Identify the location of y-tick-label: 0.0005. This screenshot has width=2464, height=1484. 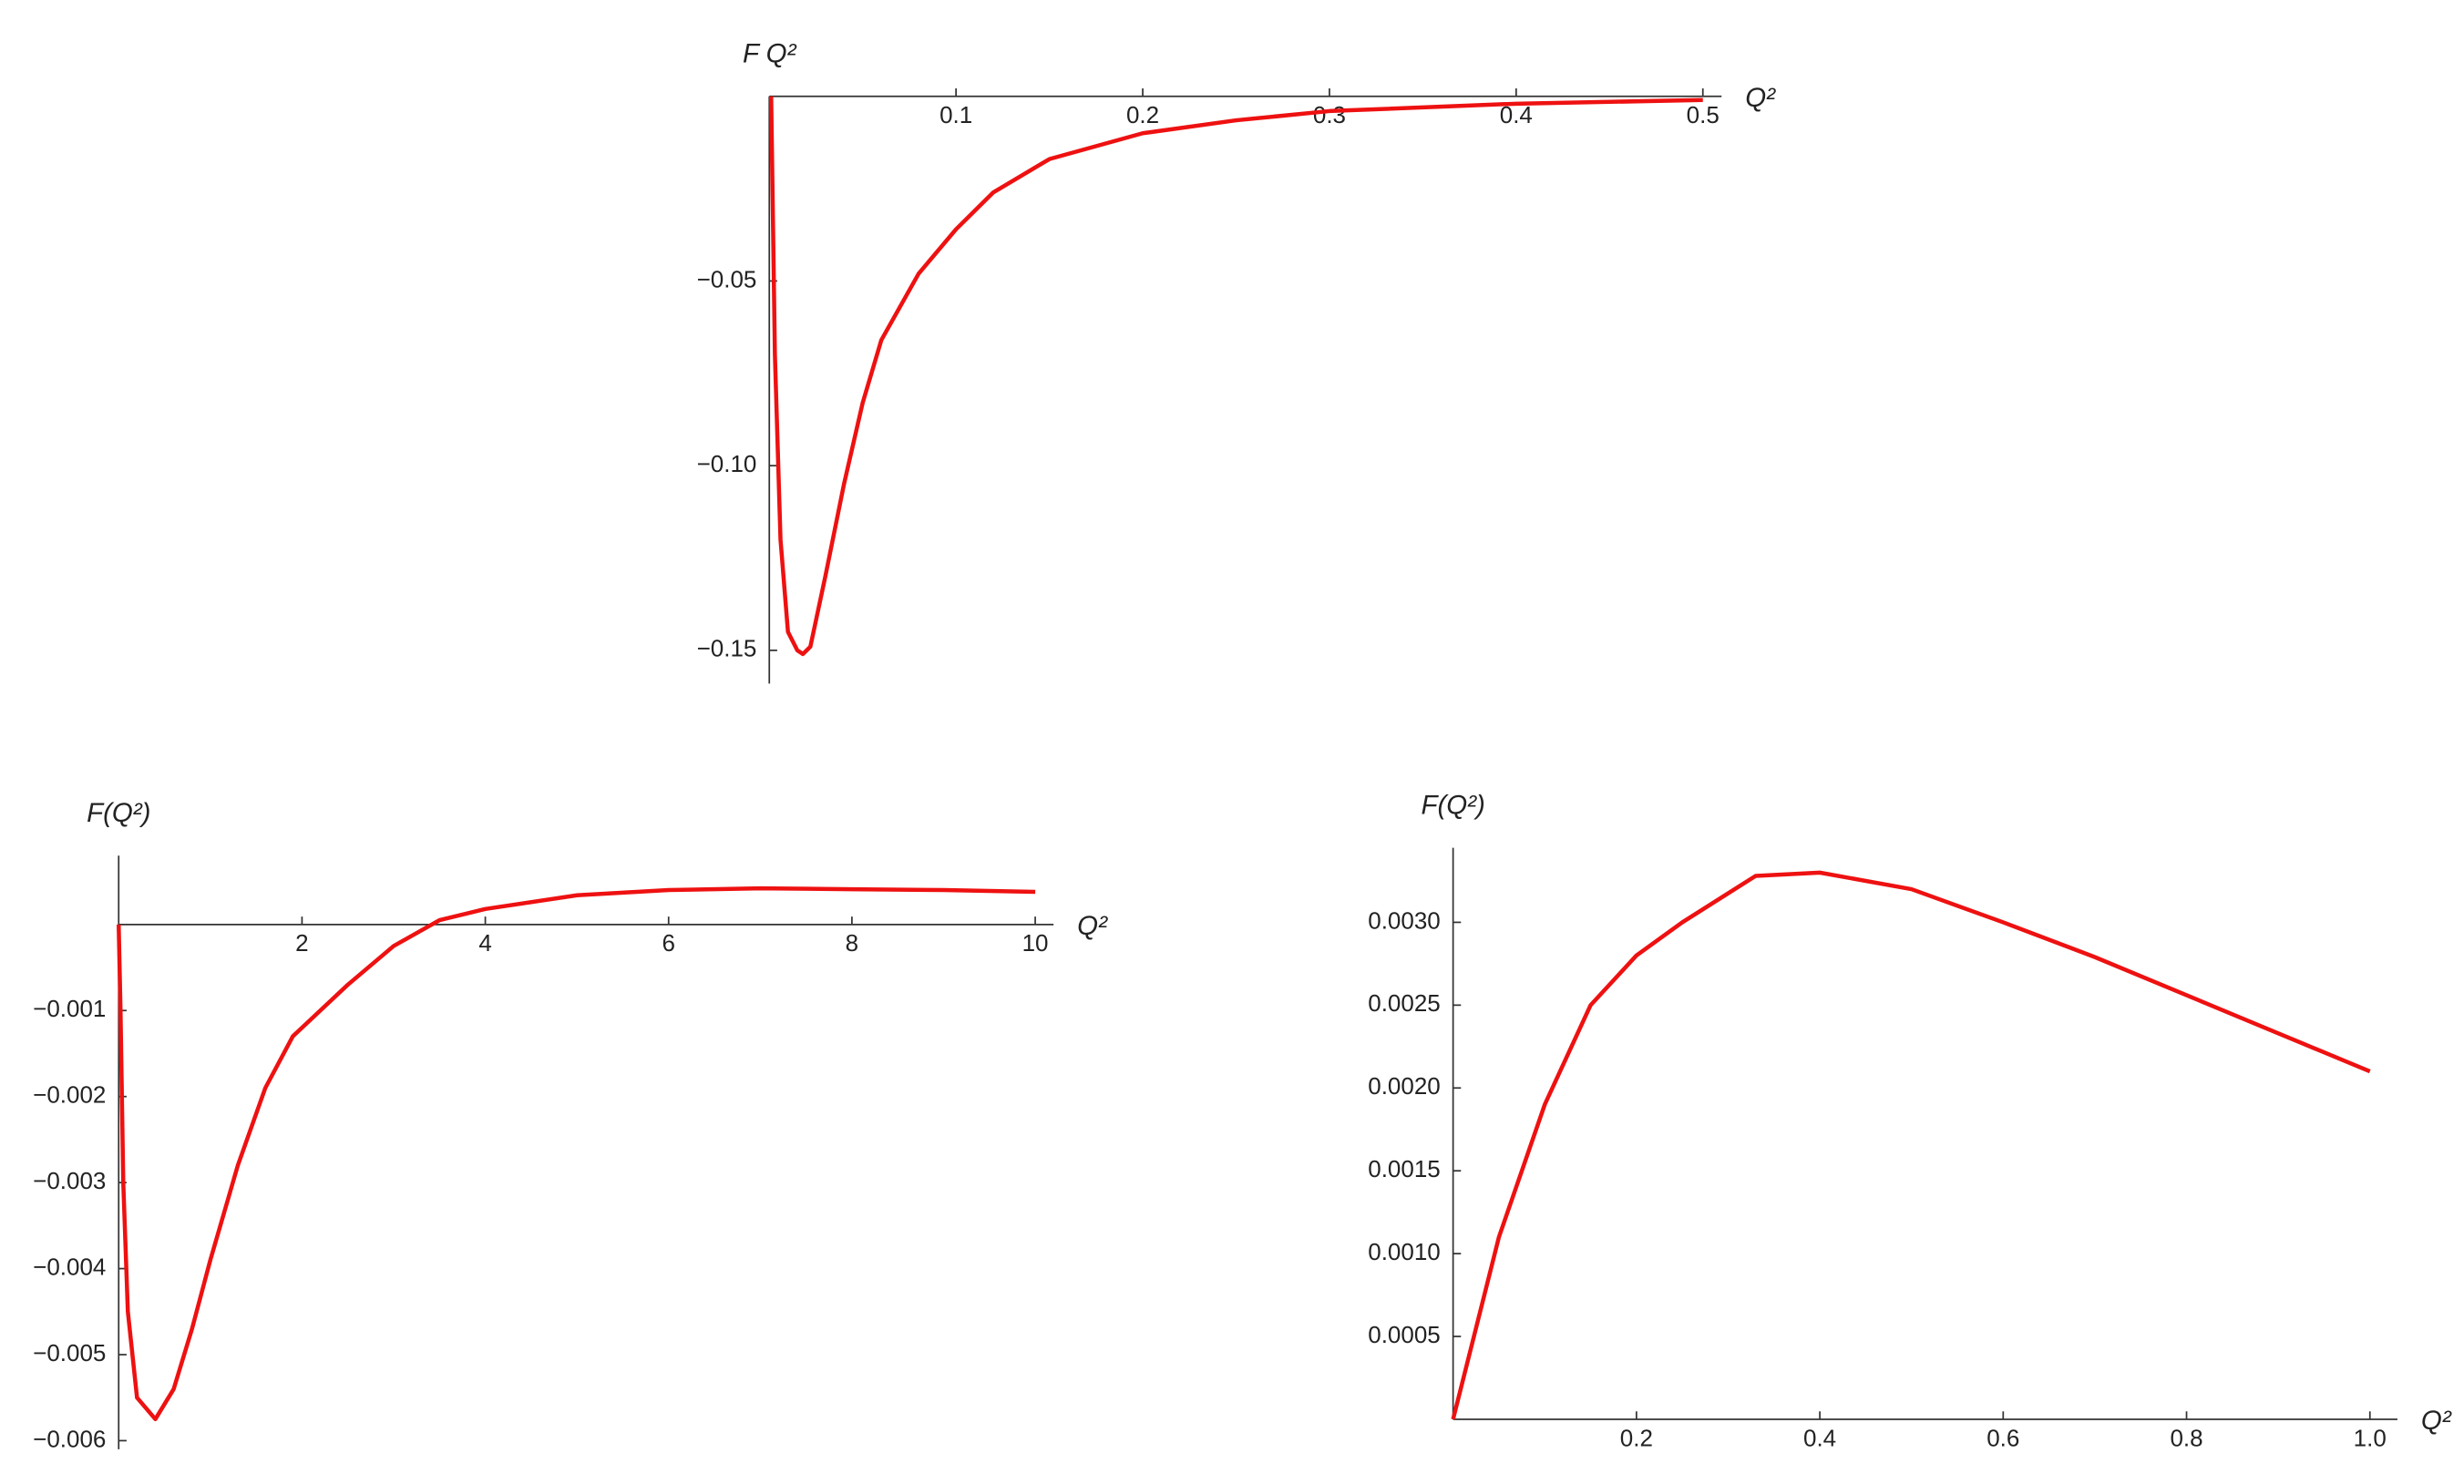
(1404, 1334).